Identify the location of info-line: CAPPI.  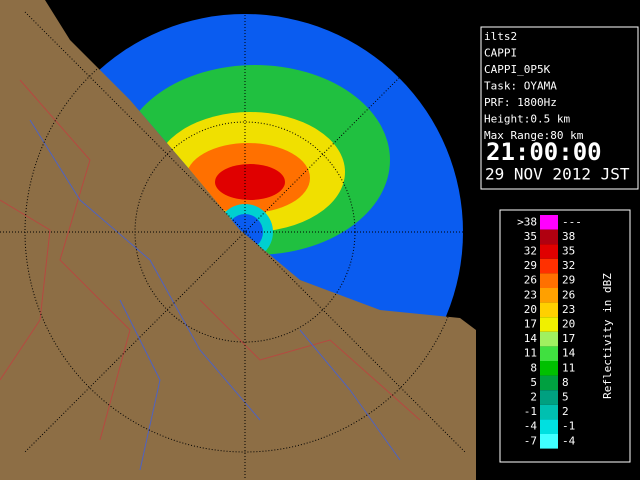
(500, 53).